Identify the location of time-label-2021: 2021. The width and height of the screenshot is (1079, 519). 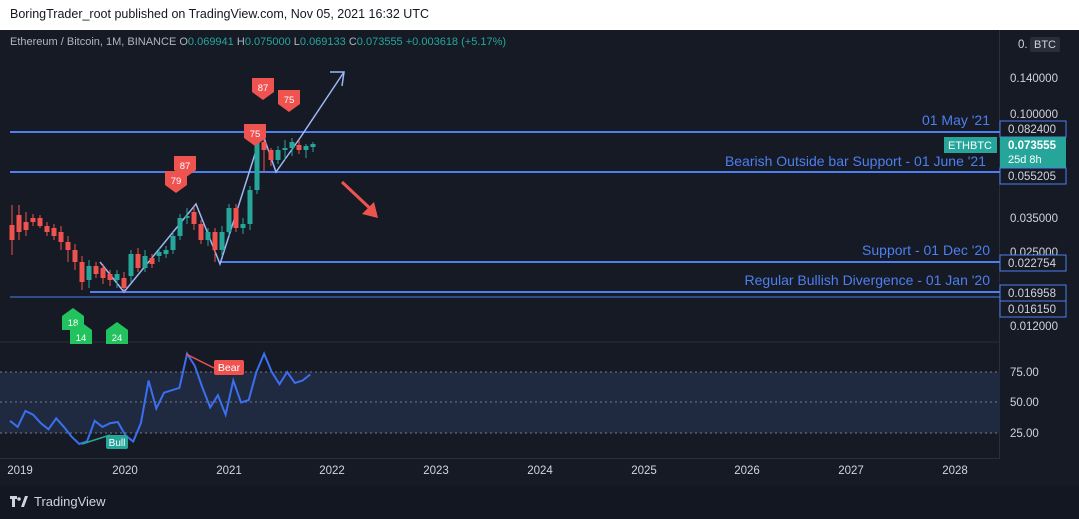
(229, 471).